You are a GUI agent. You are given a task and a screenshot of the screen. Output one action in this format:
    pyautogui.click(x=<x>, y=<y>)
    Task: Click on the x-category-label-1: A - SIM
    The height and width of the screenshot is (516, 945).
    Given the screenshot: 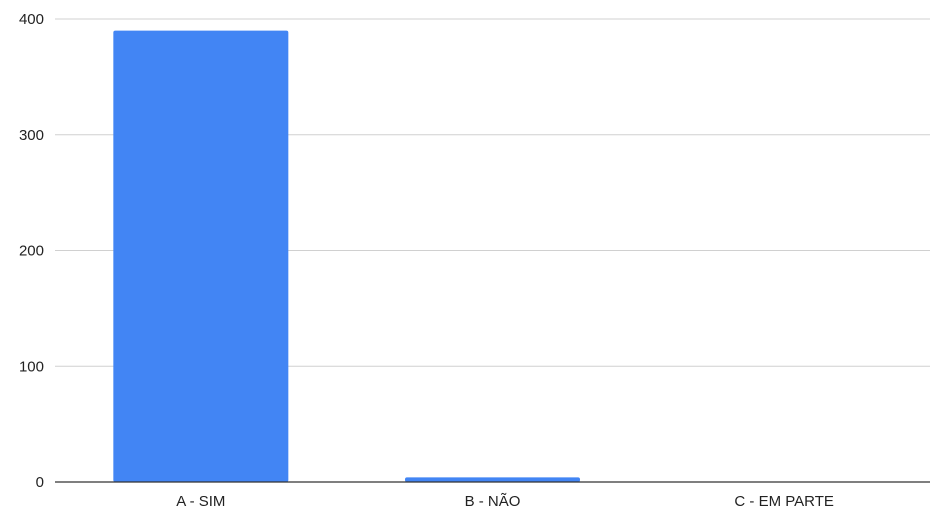 What is the action you would take?
    pyautogui.click(x=200, y=501)
    